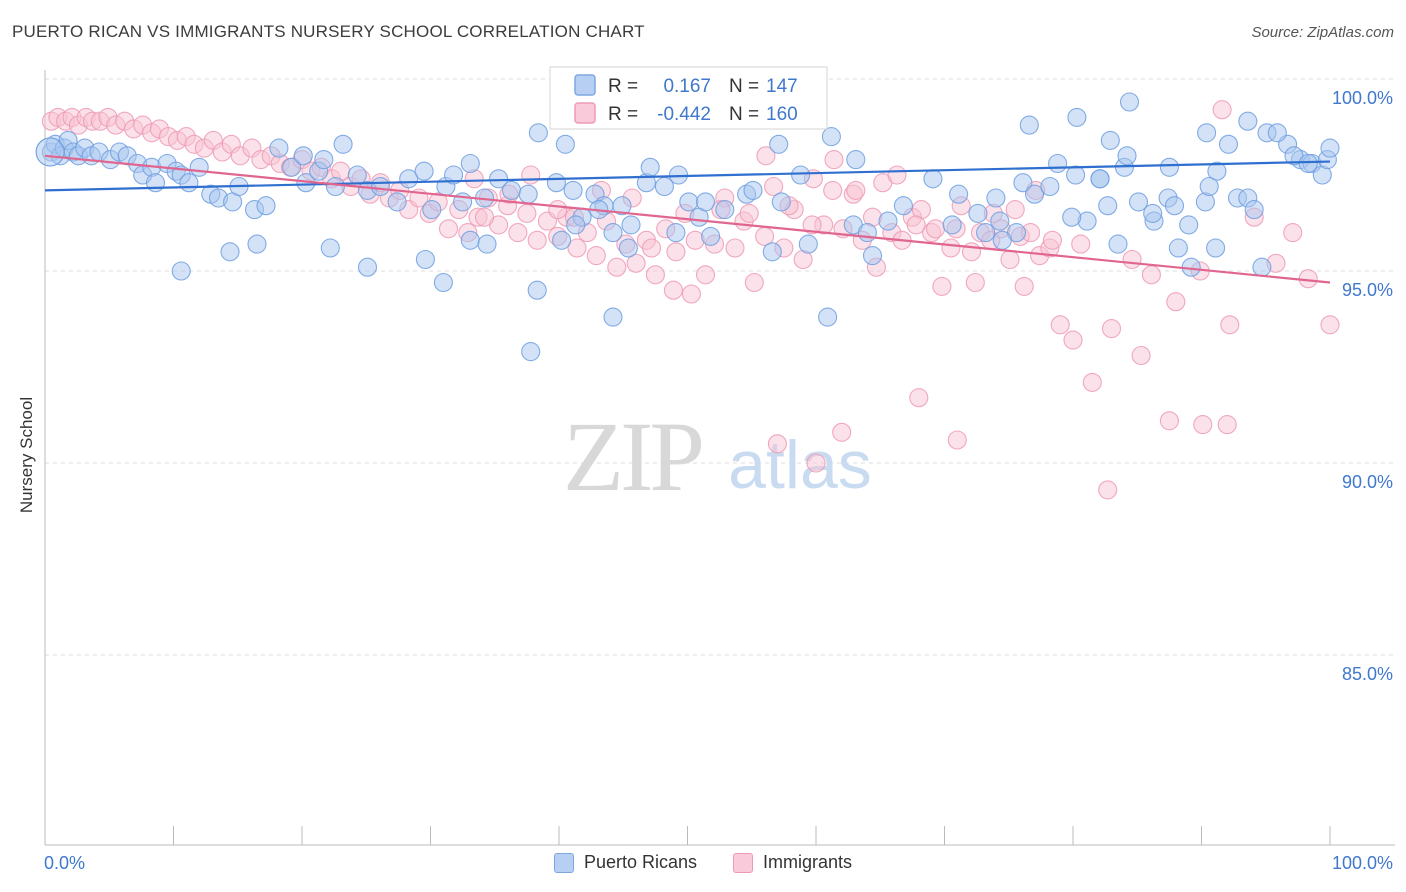  What do you see at coordinates (1322, 32) in the screenshot?
I see `source-label: Source: ZipAtlas.com` at bounding box center [1322, 32].